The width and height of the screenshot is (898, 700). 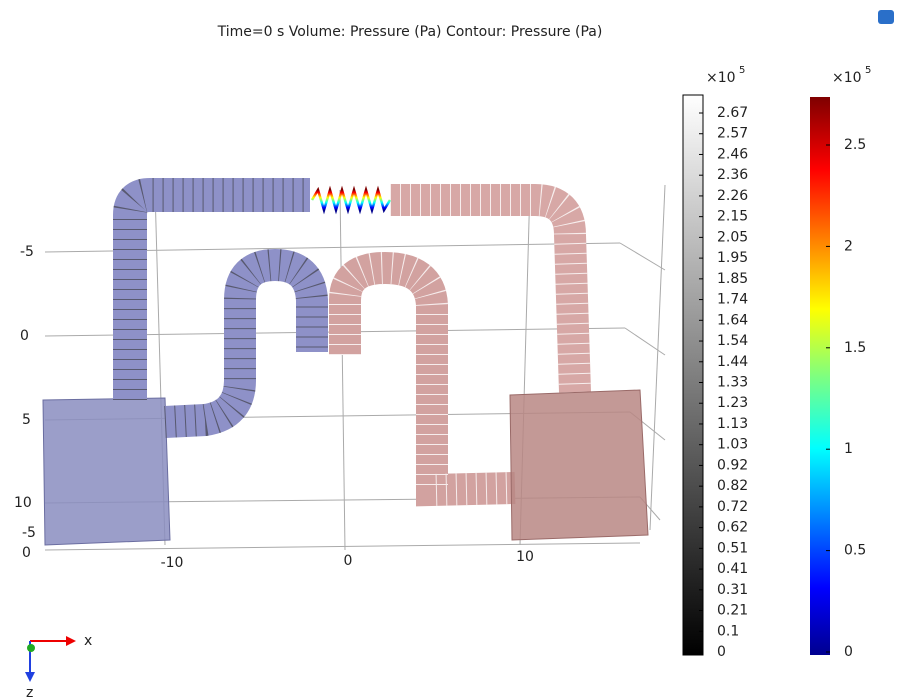 I want to click on colorbar-tick-label: 1.44, so click(x=732, y=362).